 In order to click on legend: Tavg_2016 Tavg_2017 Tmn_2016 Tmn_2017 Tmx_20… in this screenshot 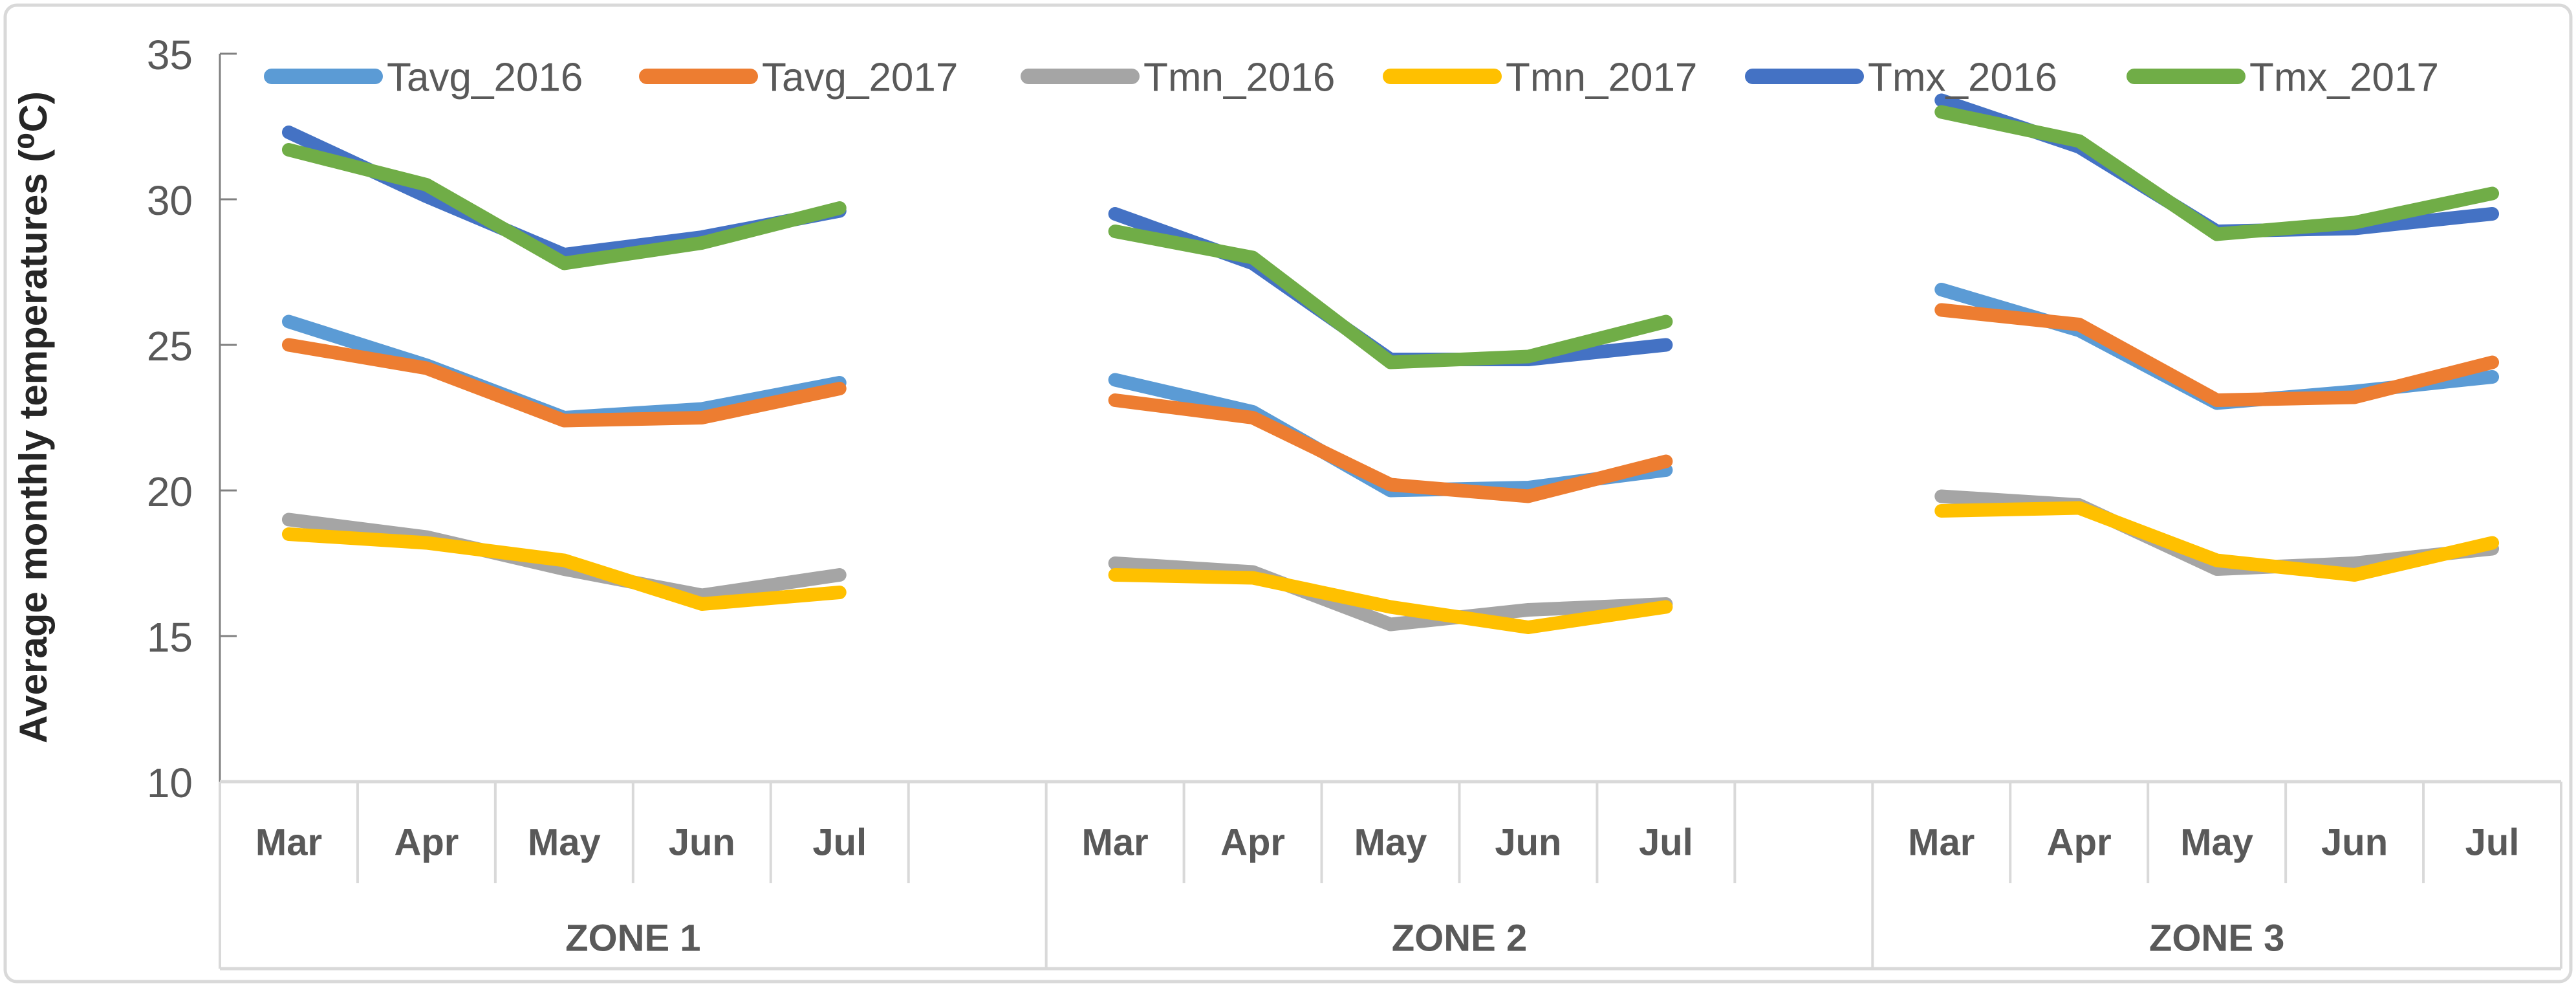, I will do `click(1351, 78)`.